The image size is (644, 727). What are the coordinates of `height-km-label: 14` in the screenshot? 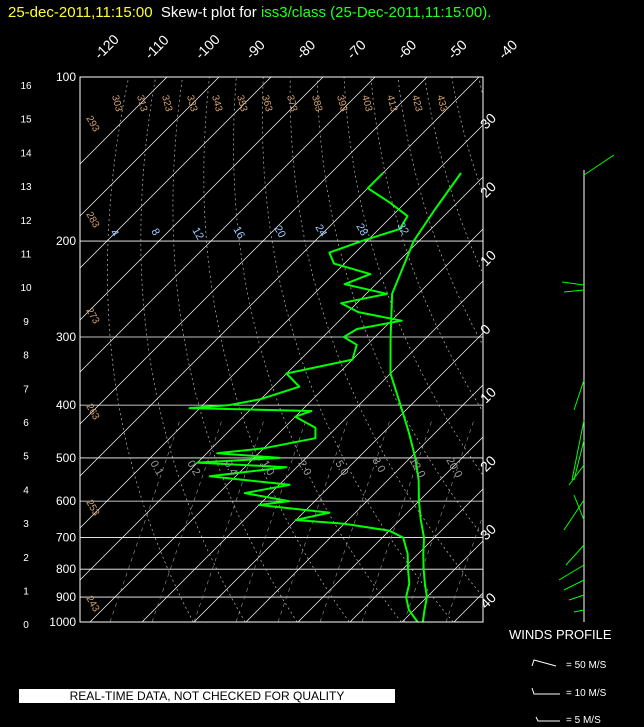 It's located at (26, 153).